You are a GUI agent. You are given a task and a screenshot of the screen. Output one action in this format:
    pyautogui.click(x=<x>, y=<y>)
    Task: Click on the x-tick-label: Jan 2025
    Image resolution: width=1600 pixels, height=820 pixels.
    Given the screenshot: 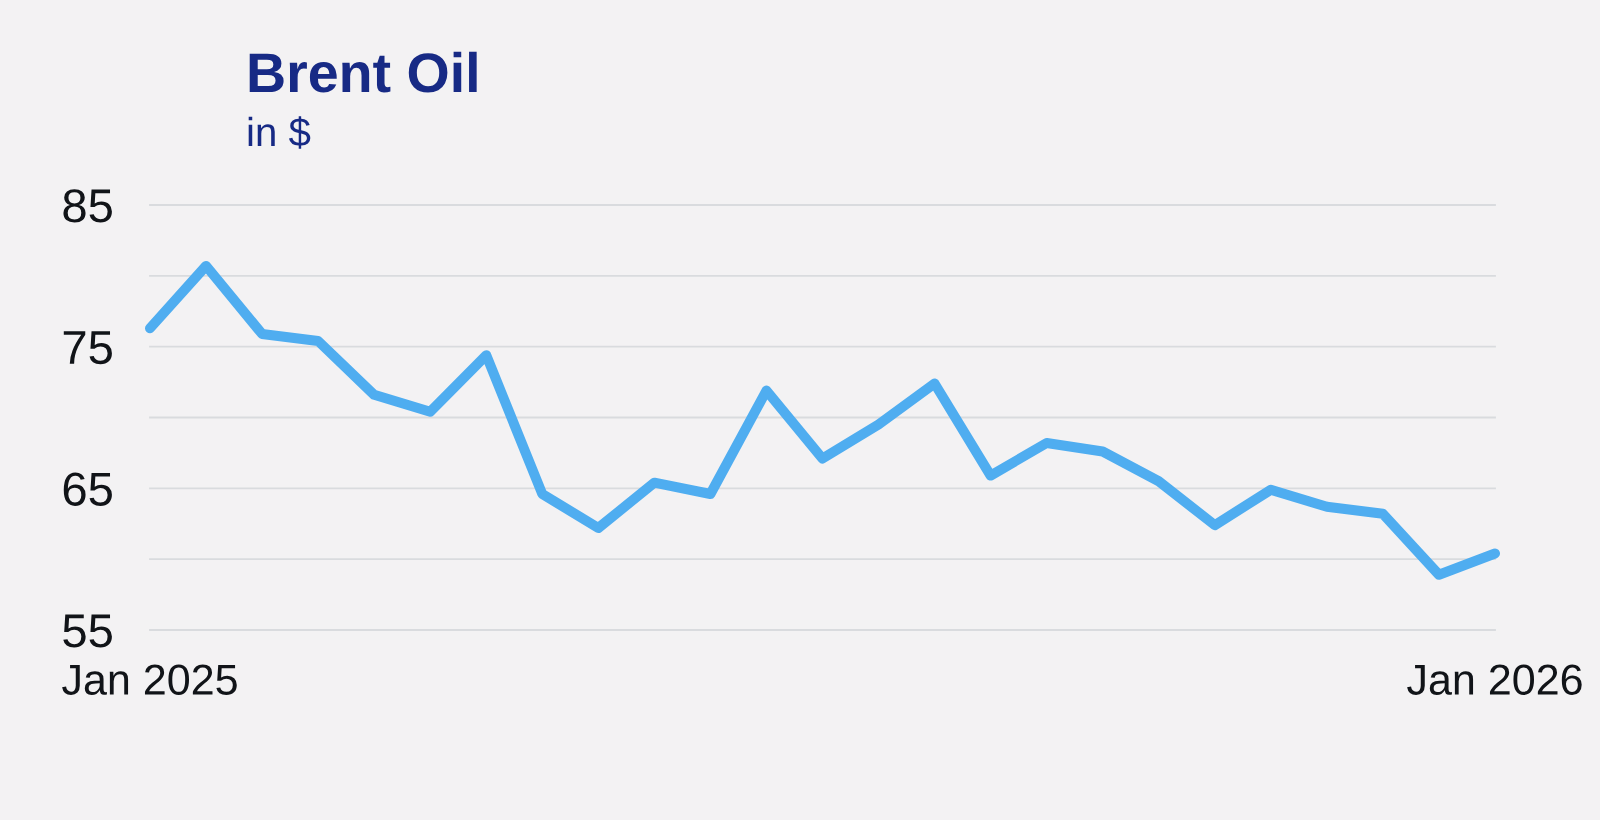 What is the action you would take?
    pyautogui.click(x=149, y=679)
    